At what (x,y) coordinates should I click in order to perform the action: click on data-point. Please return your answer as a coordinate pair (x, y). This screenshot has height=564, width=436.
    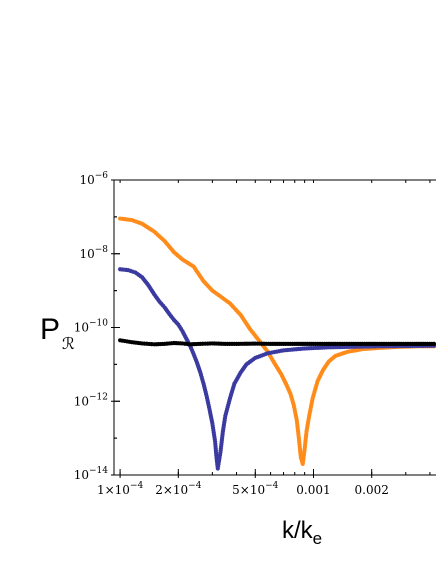
    Looking at the image, I should click on (433, 343).